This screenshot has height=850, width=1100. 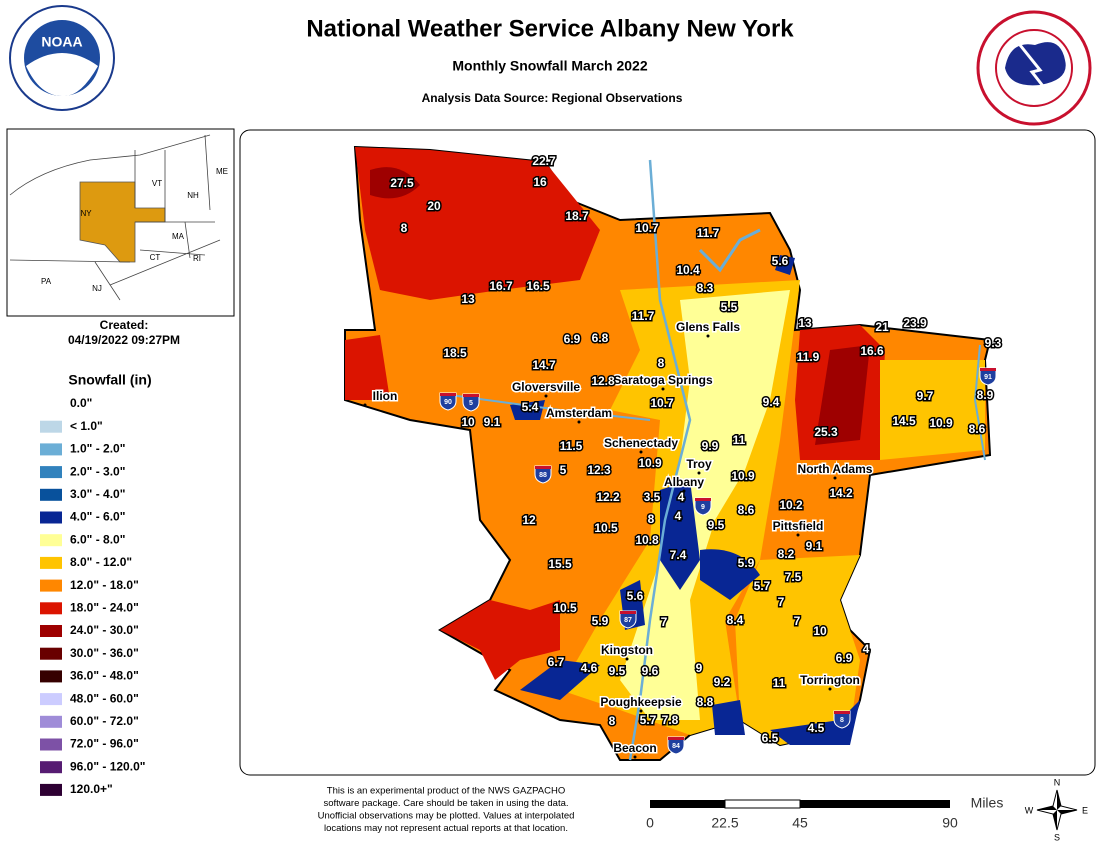 What do you see at coordinates (579, 413) in the screenshot?
I see `city-label: Amsterdam` at bounding box center [579, 413].